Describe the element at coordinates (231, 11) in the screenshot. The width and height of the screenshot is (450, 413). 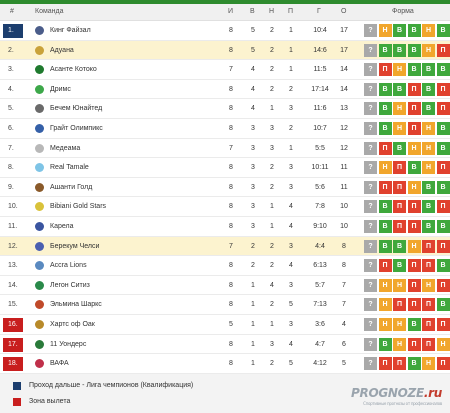
I see `header-games: И` at that location.